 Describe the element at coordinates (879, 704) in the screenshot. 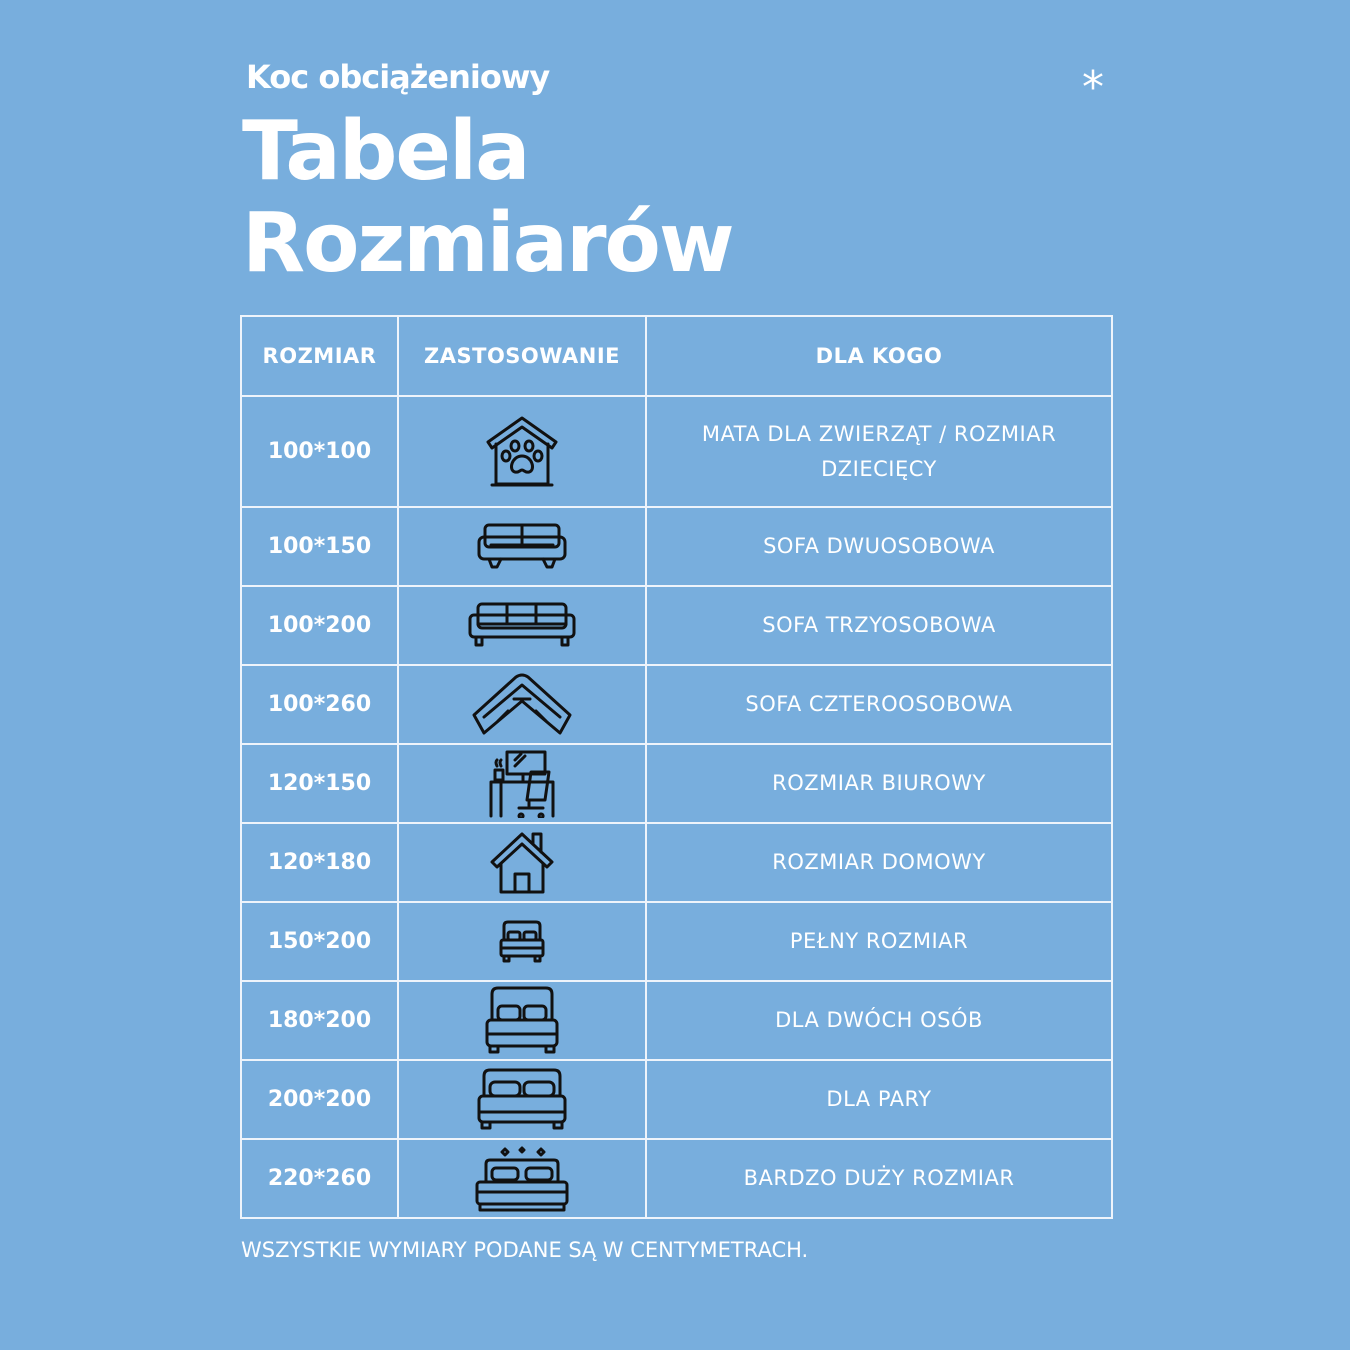

I see `for-whom-cell: SOFA CZTEROOSOBOWA` at that location.